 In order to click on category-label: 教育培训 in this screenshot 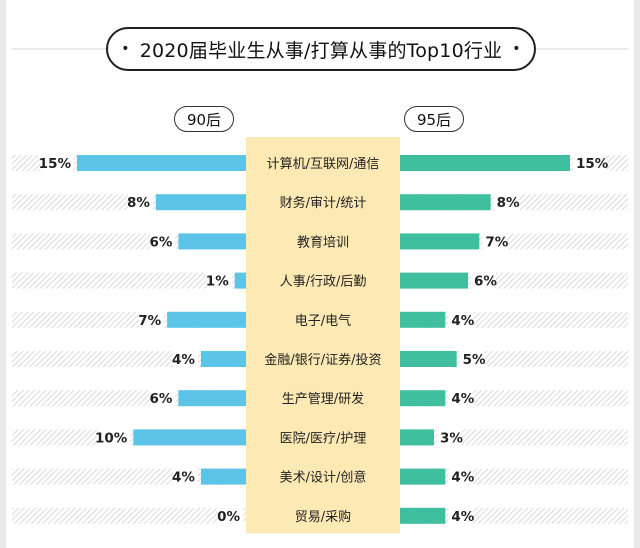, I will do `click(323, 242)`.